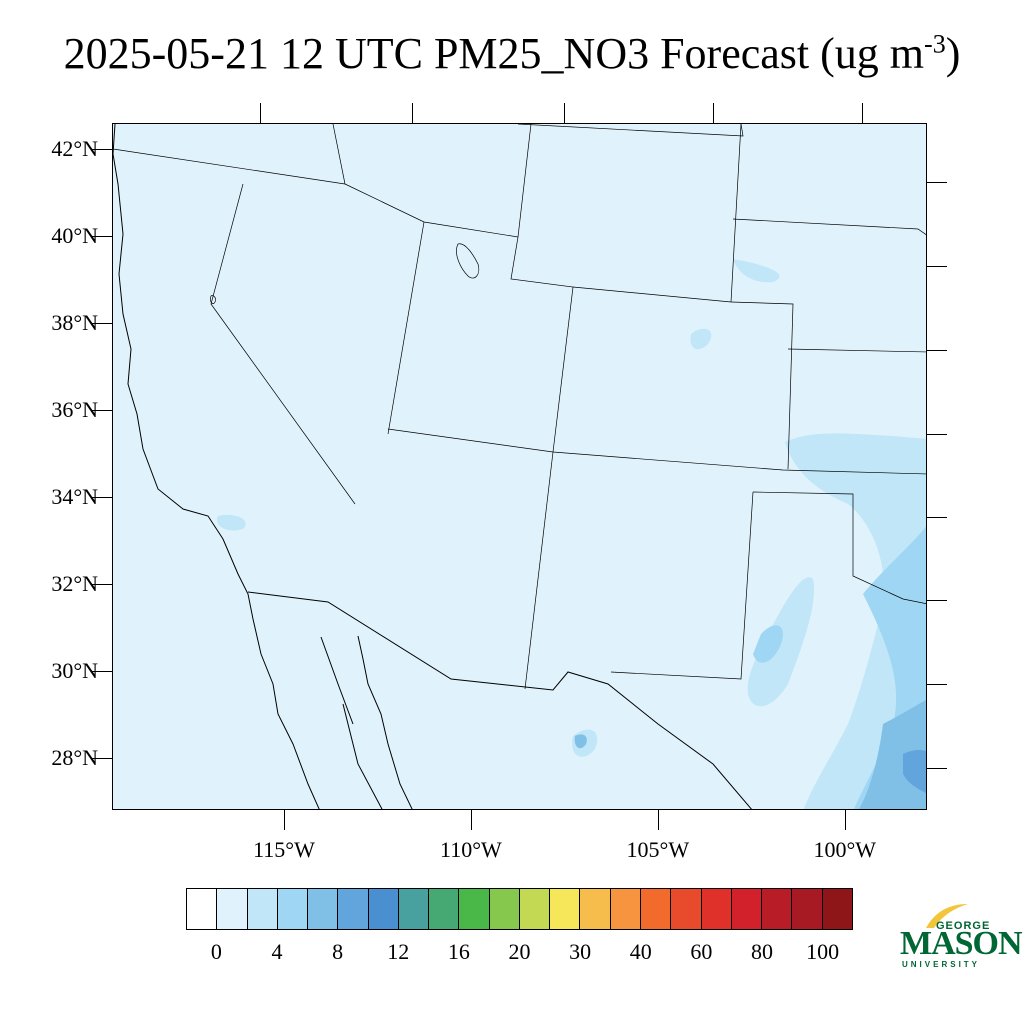 The width and height of the screenshot is (1024, 1024). What do you see at coordinates (74, 322) in the screenshot?
I see `lat-label: 38°N` at bounding box center [74, 322].